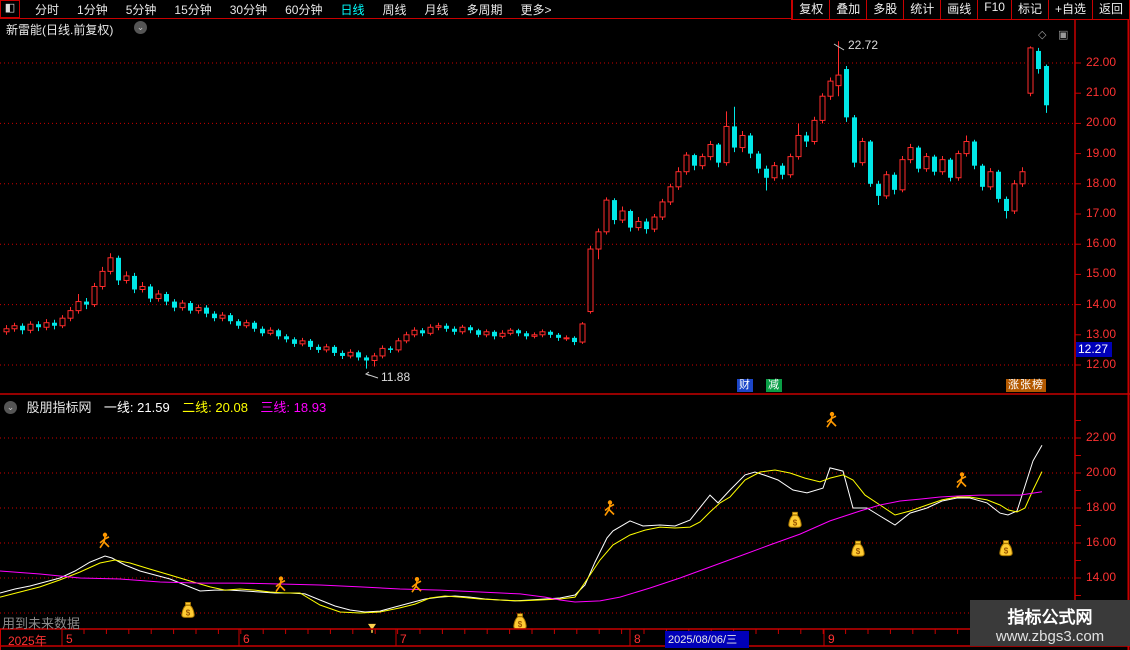 The height and width of the screenshot is (650, 1130). I want to click on price-axis-label: 17.00, so click(1101, 213).